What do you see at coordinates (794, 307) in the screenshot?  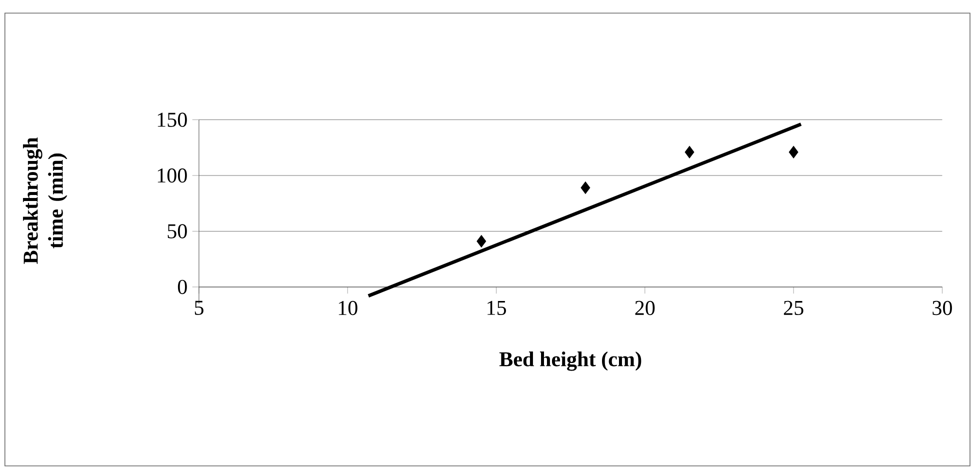 I see `x-tick-label: 25` at bounding box center [794, 307].